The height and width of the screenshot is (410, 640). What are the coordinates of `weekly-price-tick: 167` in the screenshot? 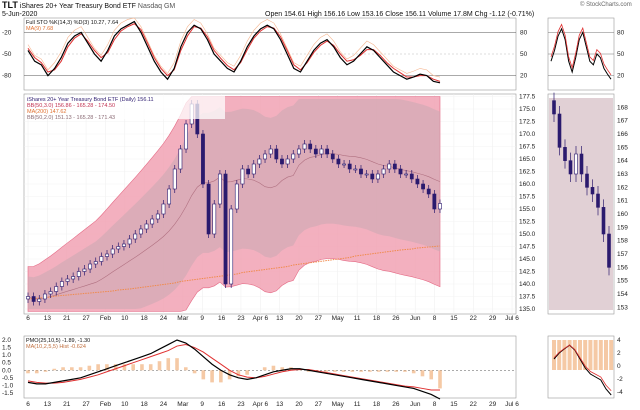 It's located at (622, 121).